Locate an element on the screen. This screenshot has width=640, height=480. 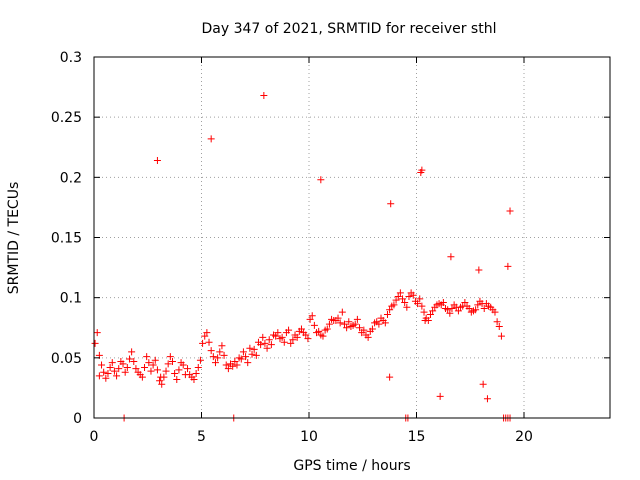
y-tick-label: 0.25 is located at coordinates (66, 118).